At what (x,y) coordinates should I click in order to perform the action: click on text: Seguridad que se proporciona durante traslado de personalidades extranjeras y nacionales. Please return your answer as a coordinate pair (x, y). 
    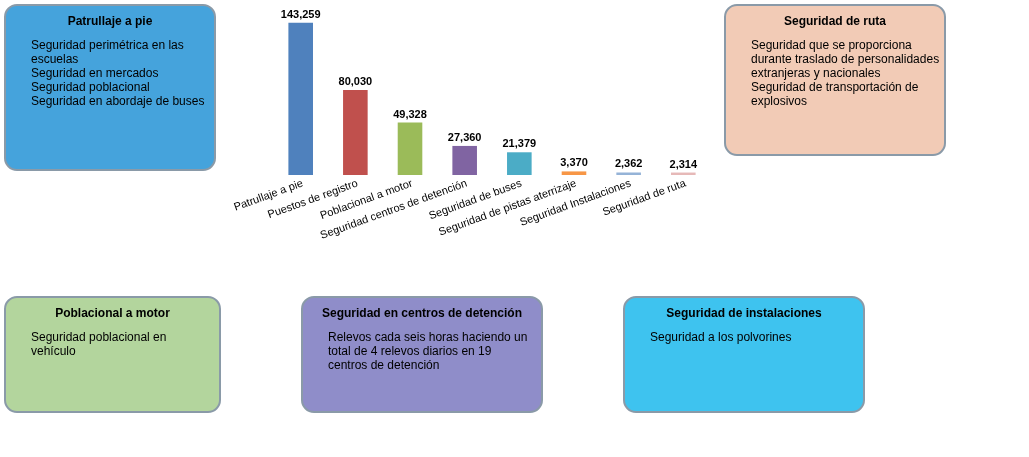
    Looking at the image, I should click on (845, 59).